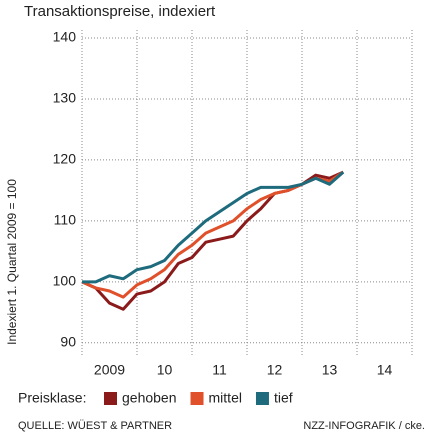 The width and height of the screenshot is (441, 440). Describe the element at coordinates (219, 370) in the screenshot. I see `x-tick-label: 11` at that location.